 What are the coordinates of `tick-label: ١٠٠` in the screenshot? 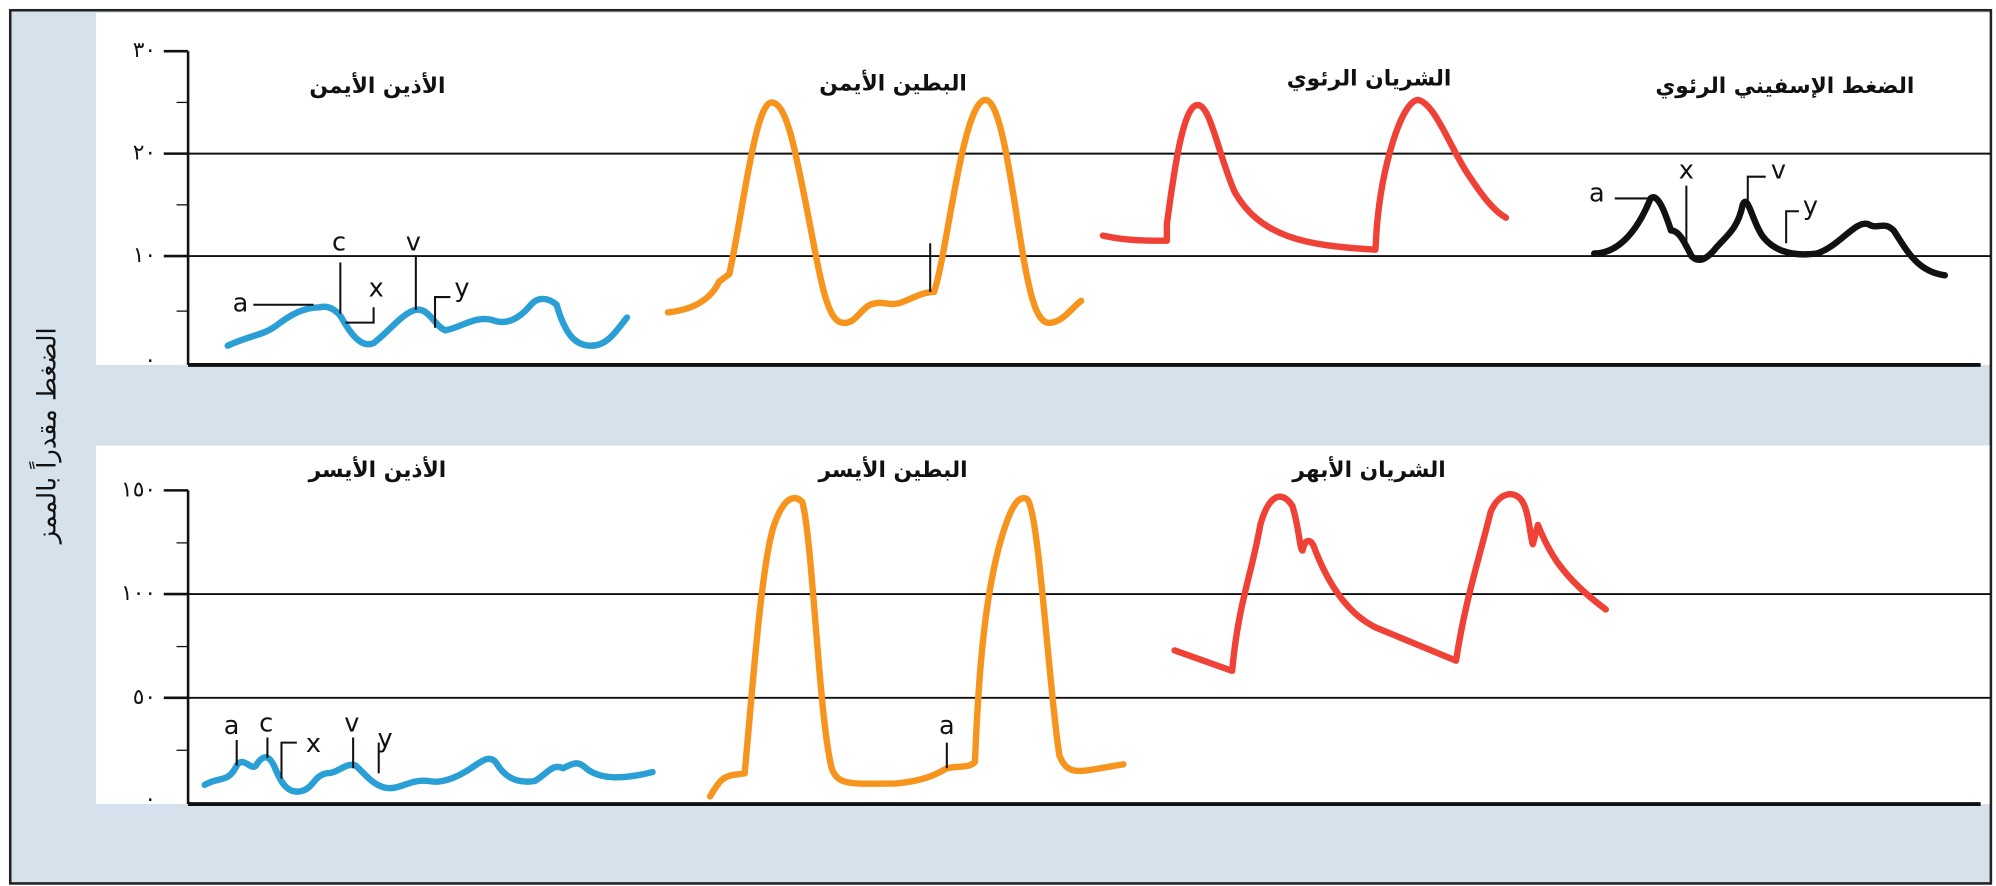 It's located at (138, 593).